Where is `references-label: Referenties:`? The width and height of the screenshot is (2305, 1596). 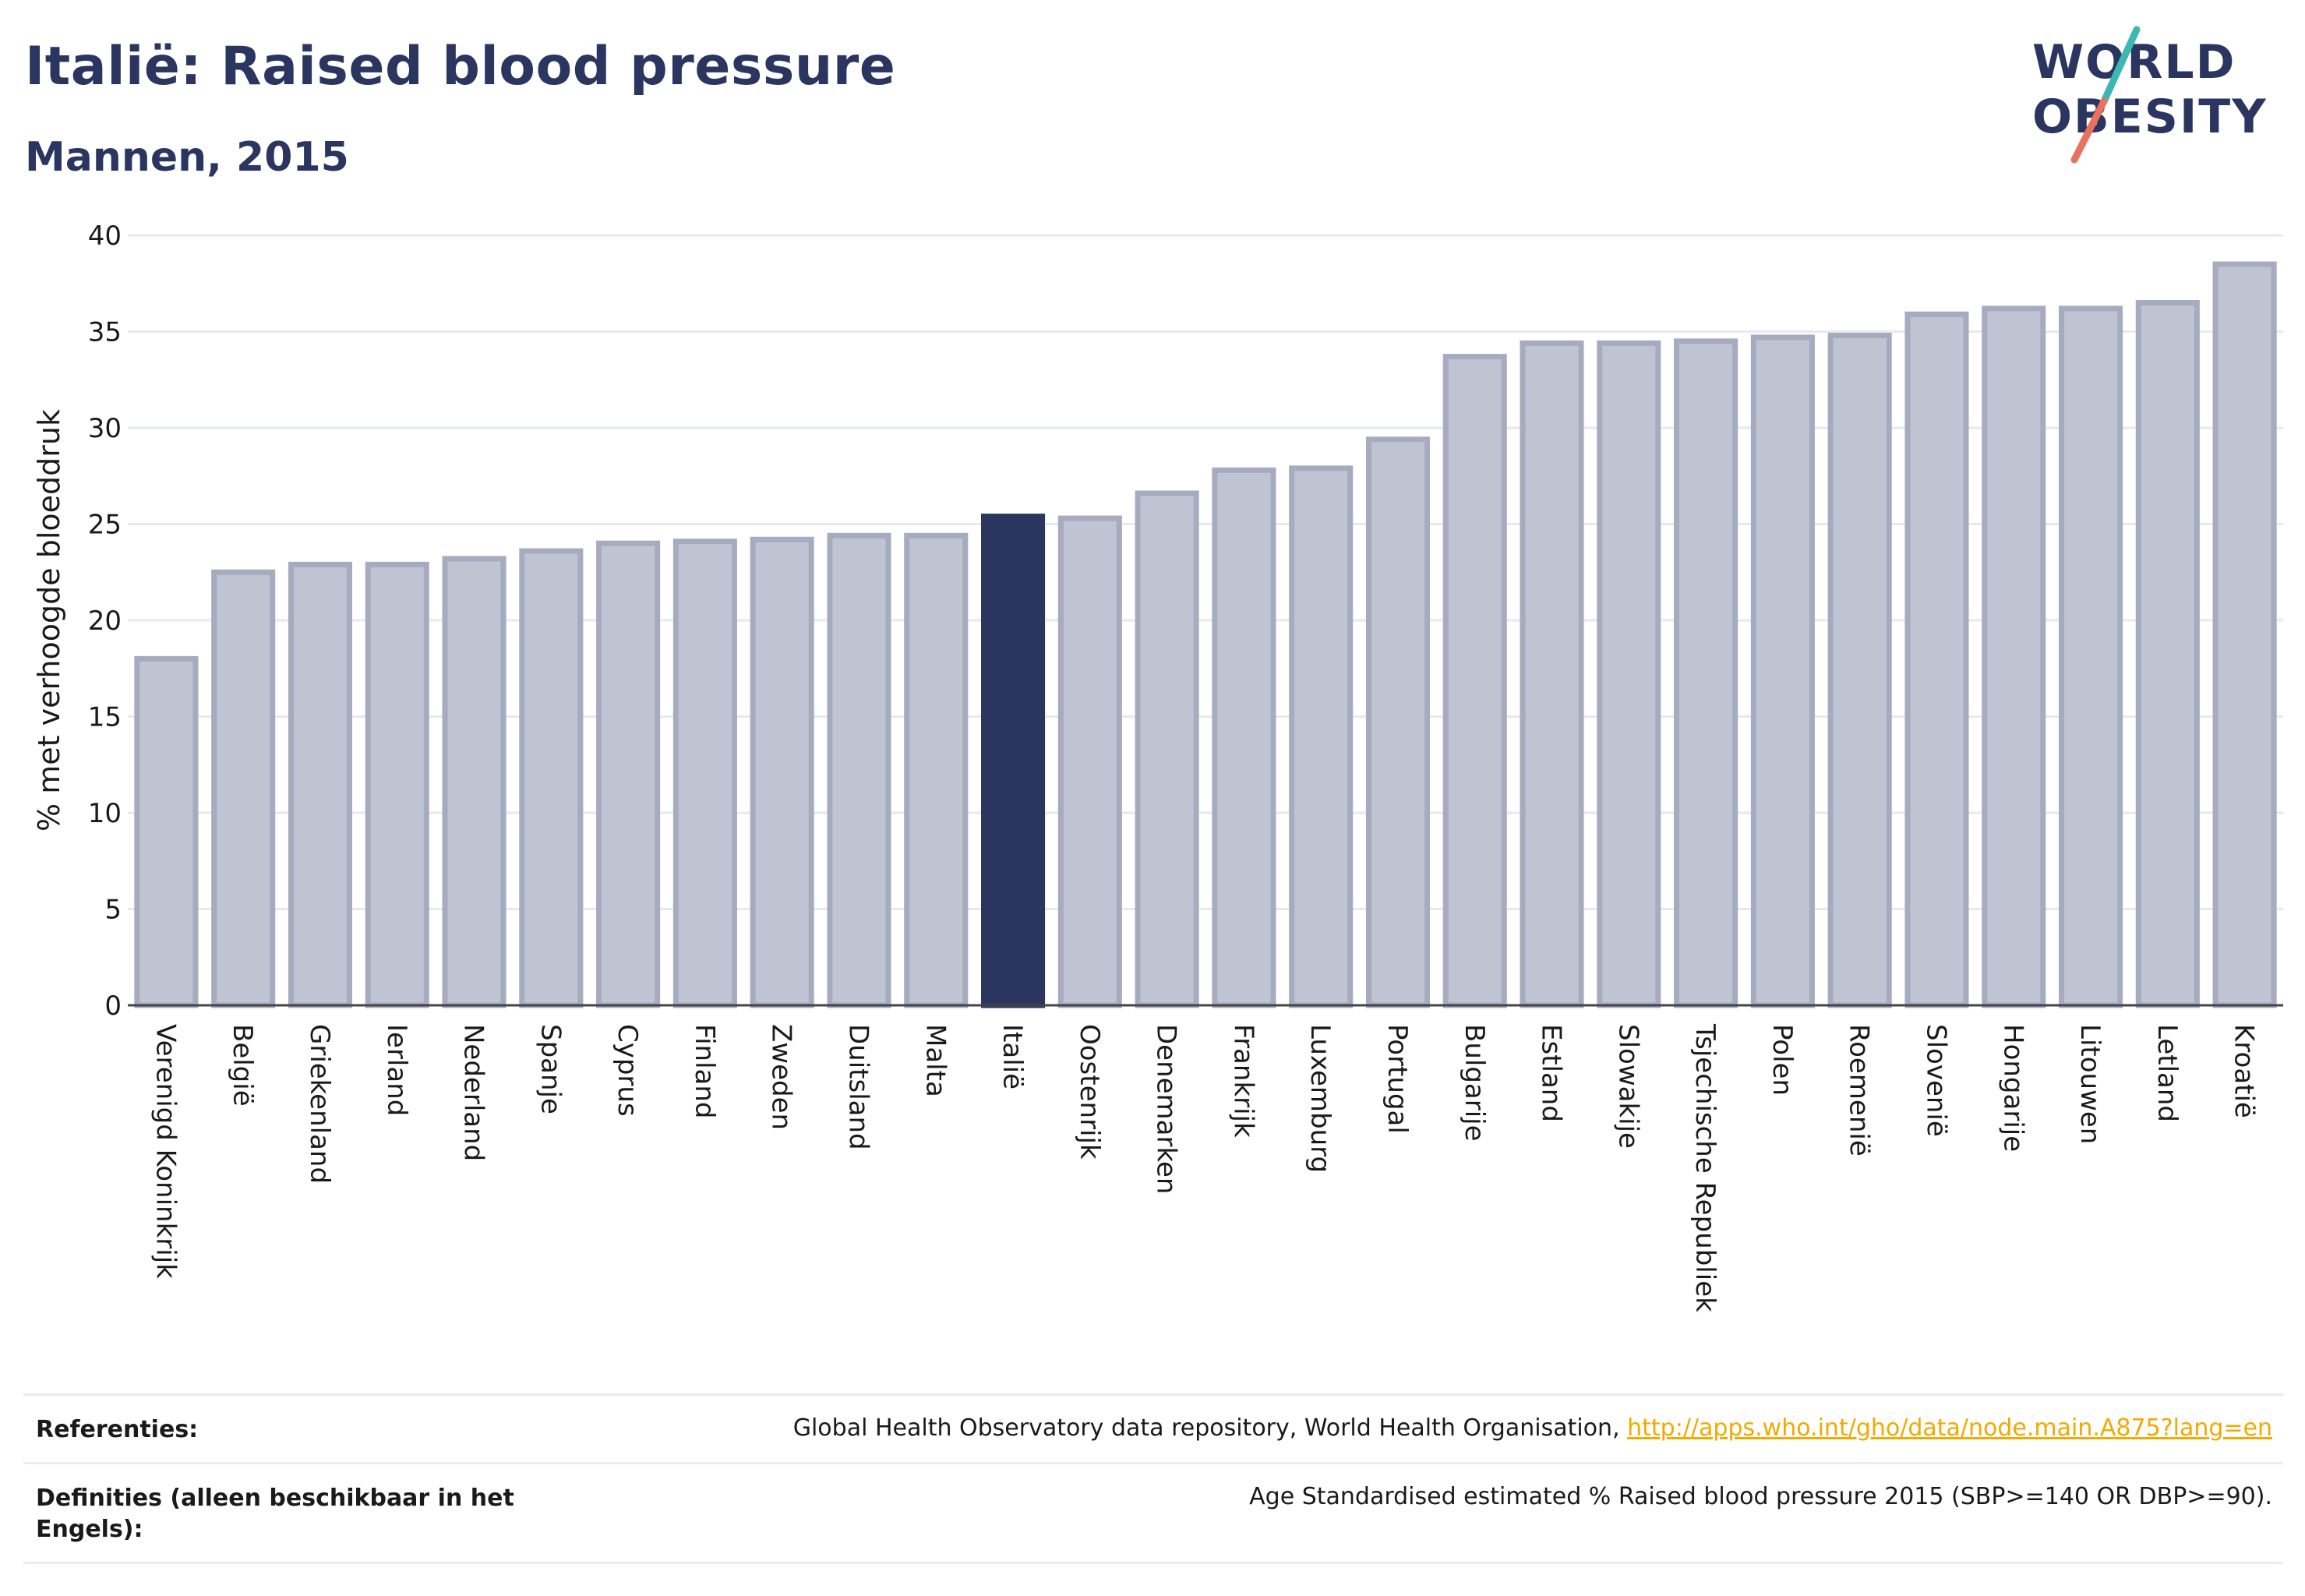 references-label: Referenties: is located at coordinates (117, 1429).